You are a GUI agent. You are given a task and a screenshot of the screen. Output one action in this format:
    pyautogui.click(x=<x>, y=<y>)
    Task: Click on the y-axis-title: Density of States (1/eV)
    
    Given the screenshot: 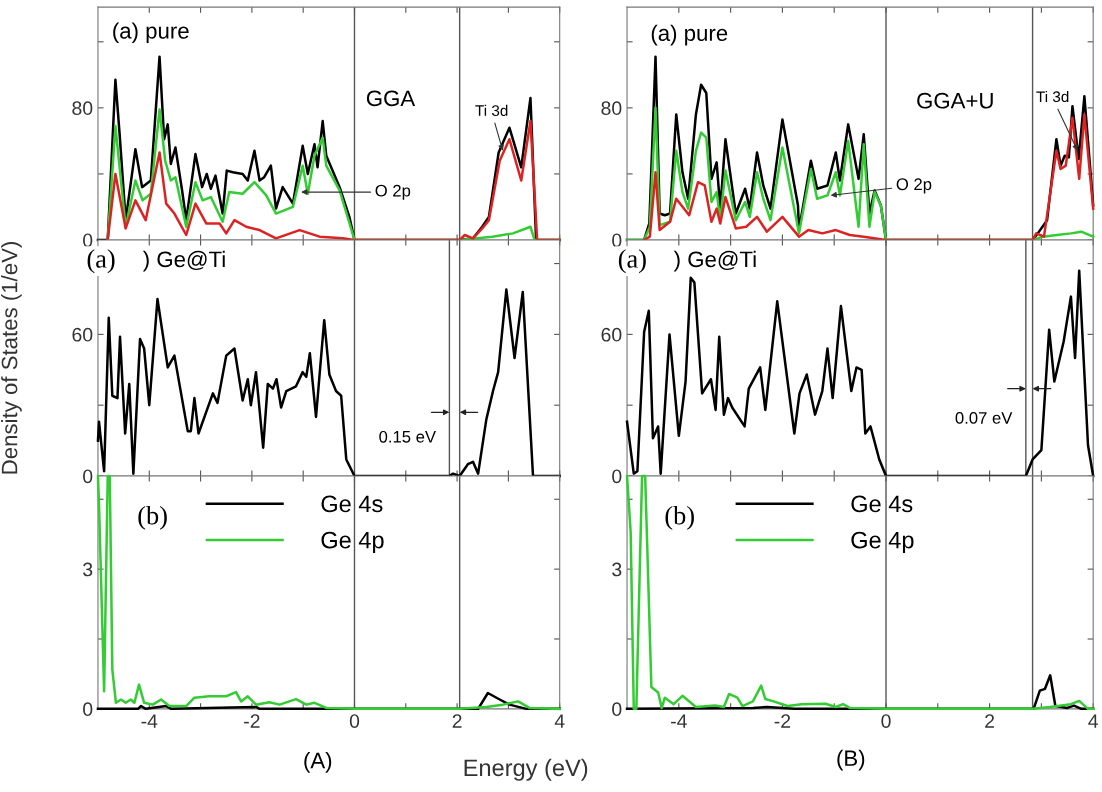 What is the action you would take?
    pyautogui.click(x=11, y=358)
    